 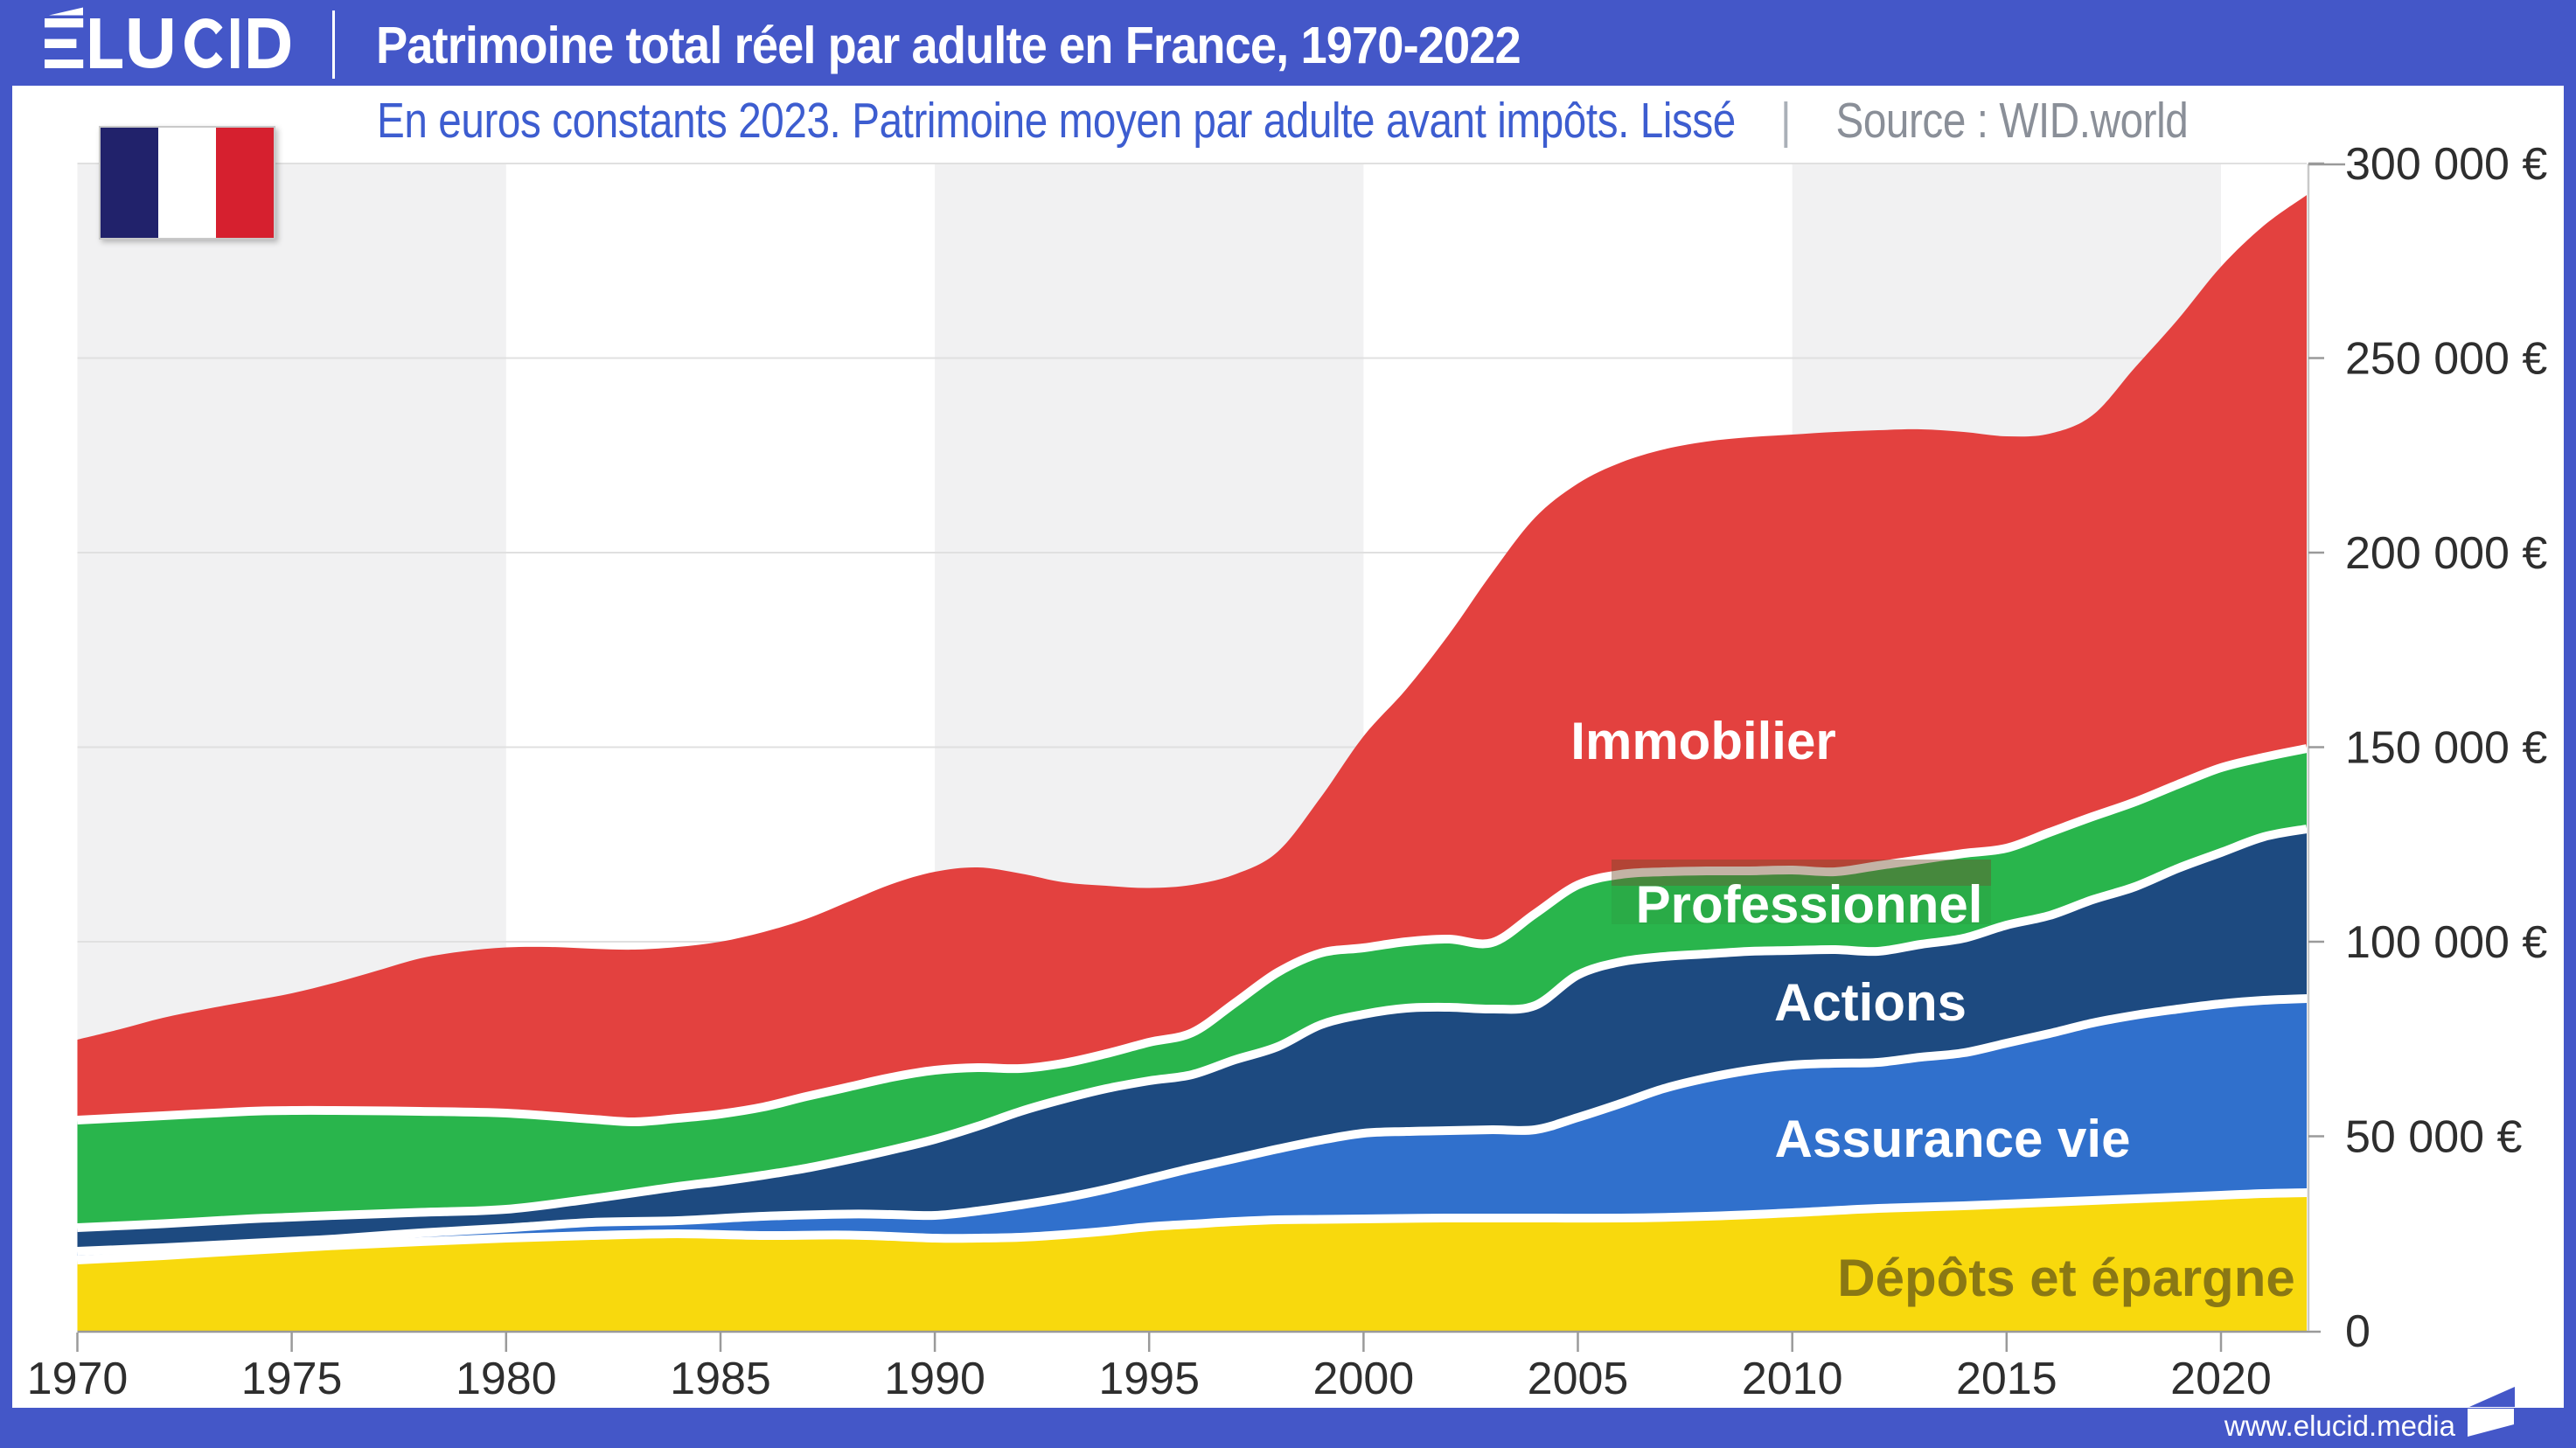 What do you see at coordinates (1149, 1379) in the screenshot?
I see `svg-text: 1995` at bounding box center [1149, 1379].